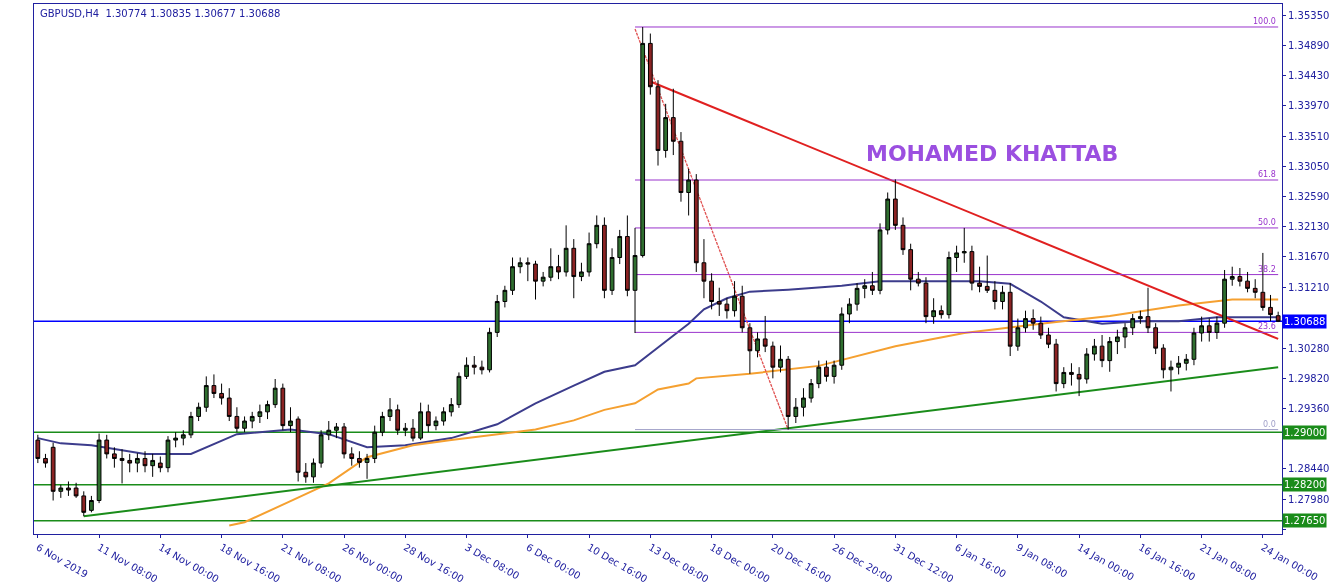  I want to click on series-label: 0.0, so click(1269, 424).